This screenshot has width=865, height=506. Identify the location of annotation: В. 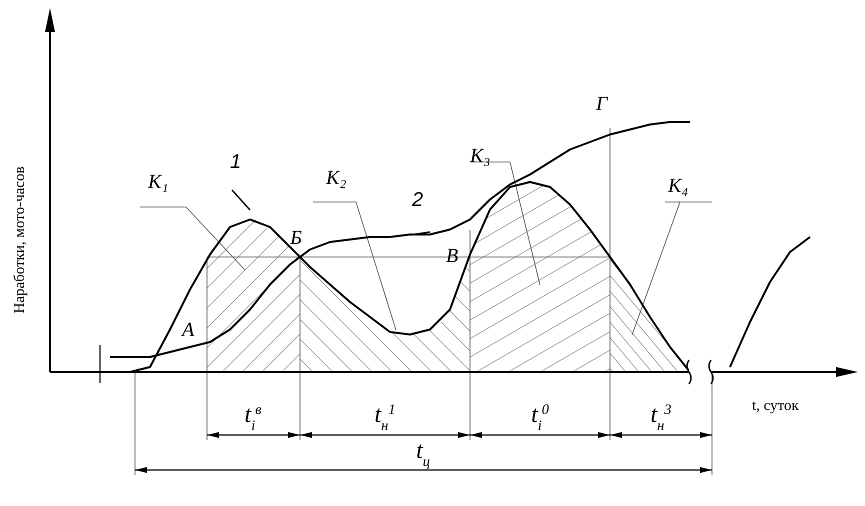
(452, 256).